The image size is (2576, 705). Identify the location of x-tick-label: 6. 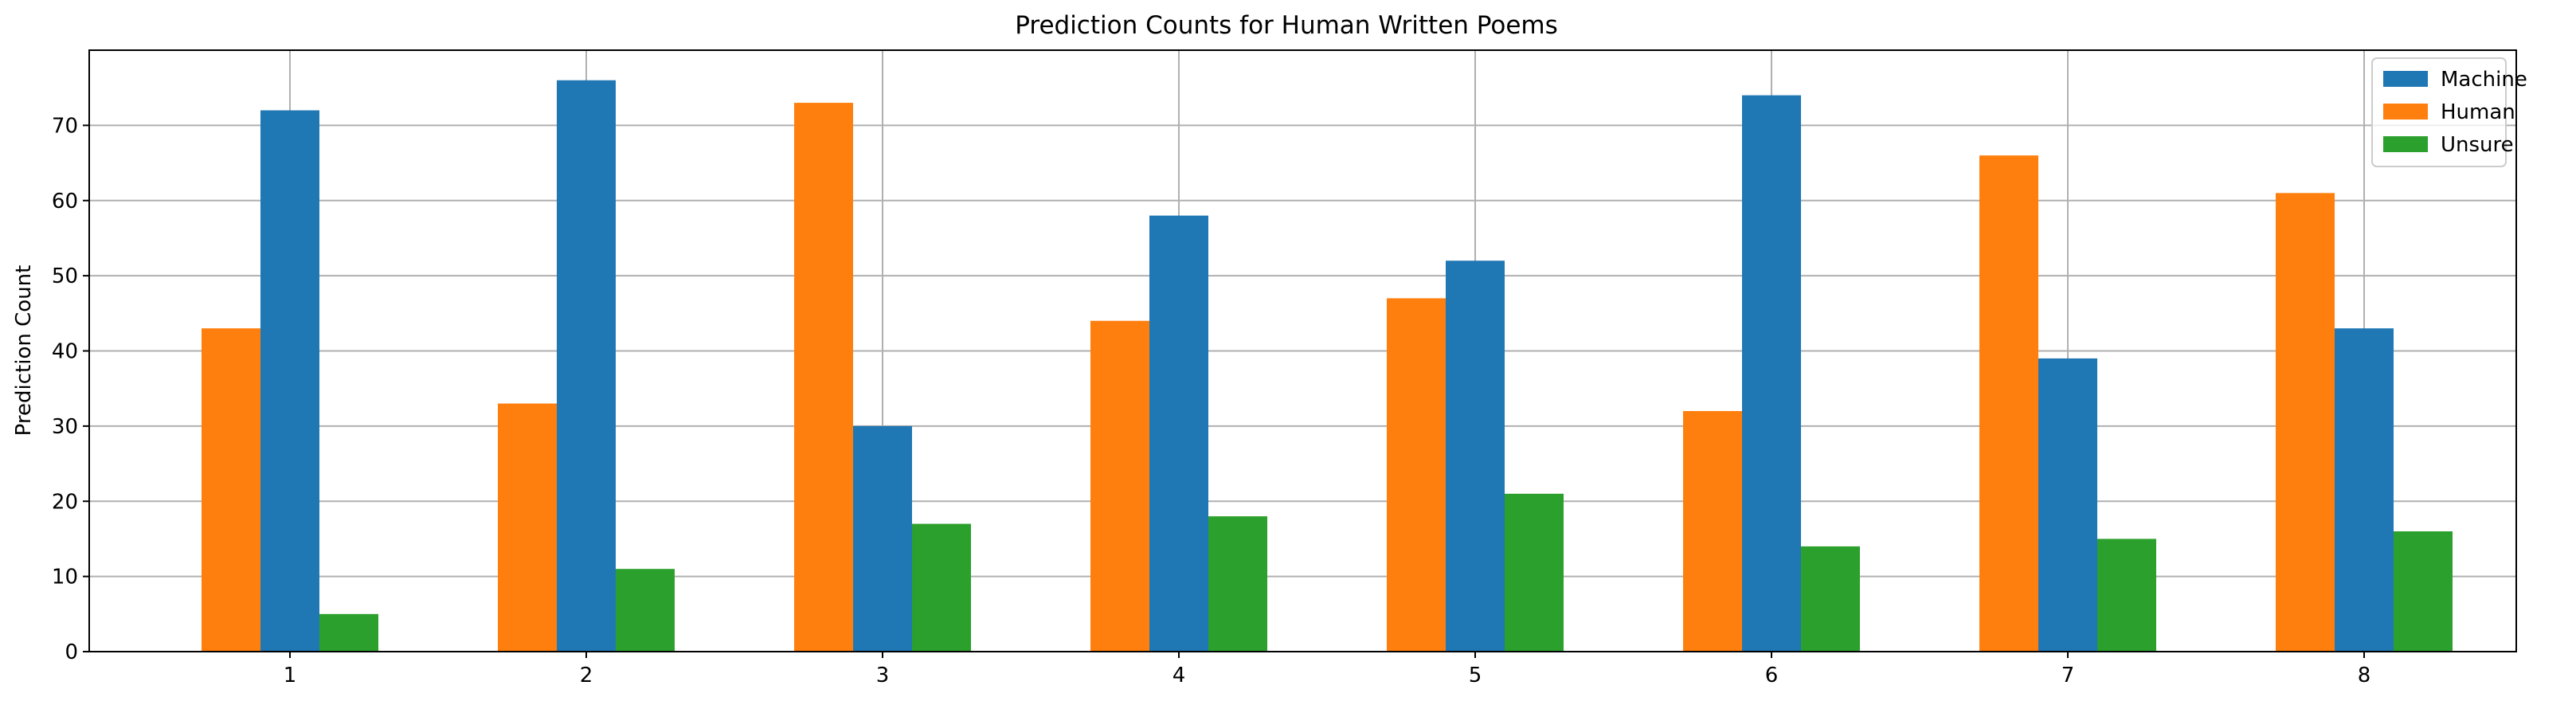
(1772, 675).